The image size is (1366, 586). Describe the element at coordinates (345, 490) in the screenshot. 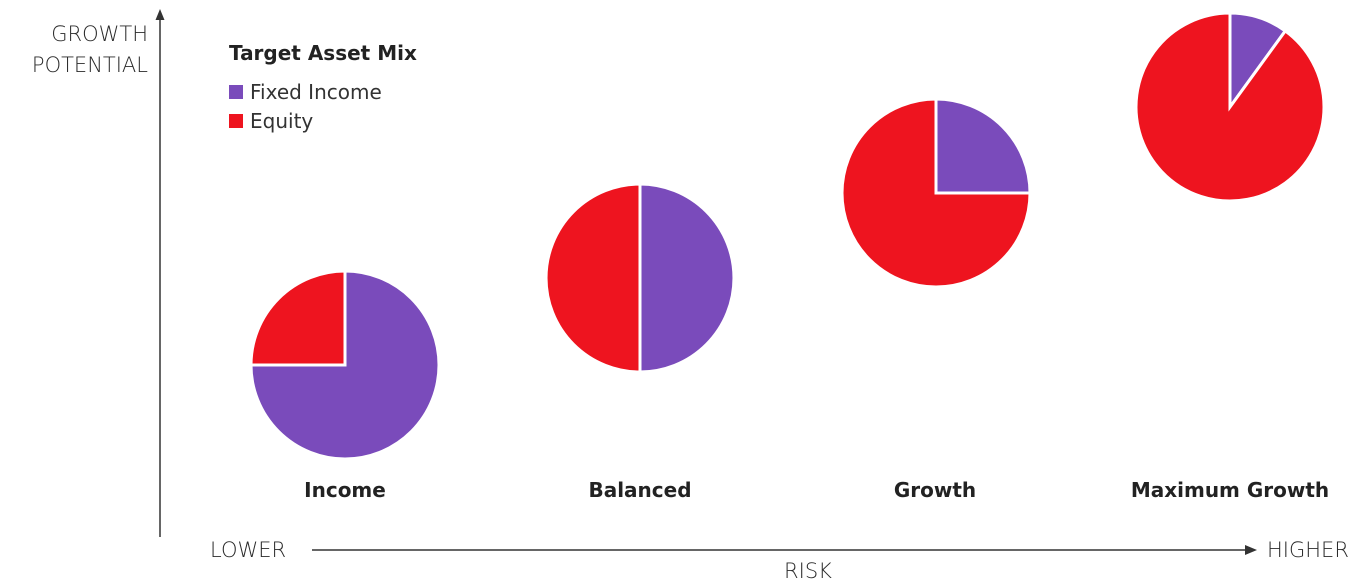

I see `portfolio-label-income: Income` at that location.